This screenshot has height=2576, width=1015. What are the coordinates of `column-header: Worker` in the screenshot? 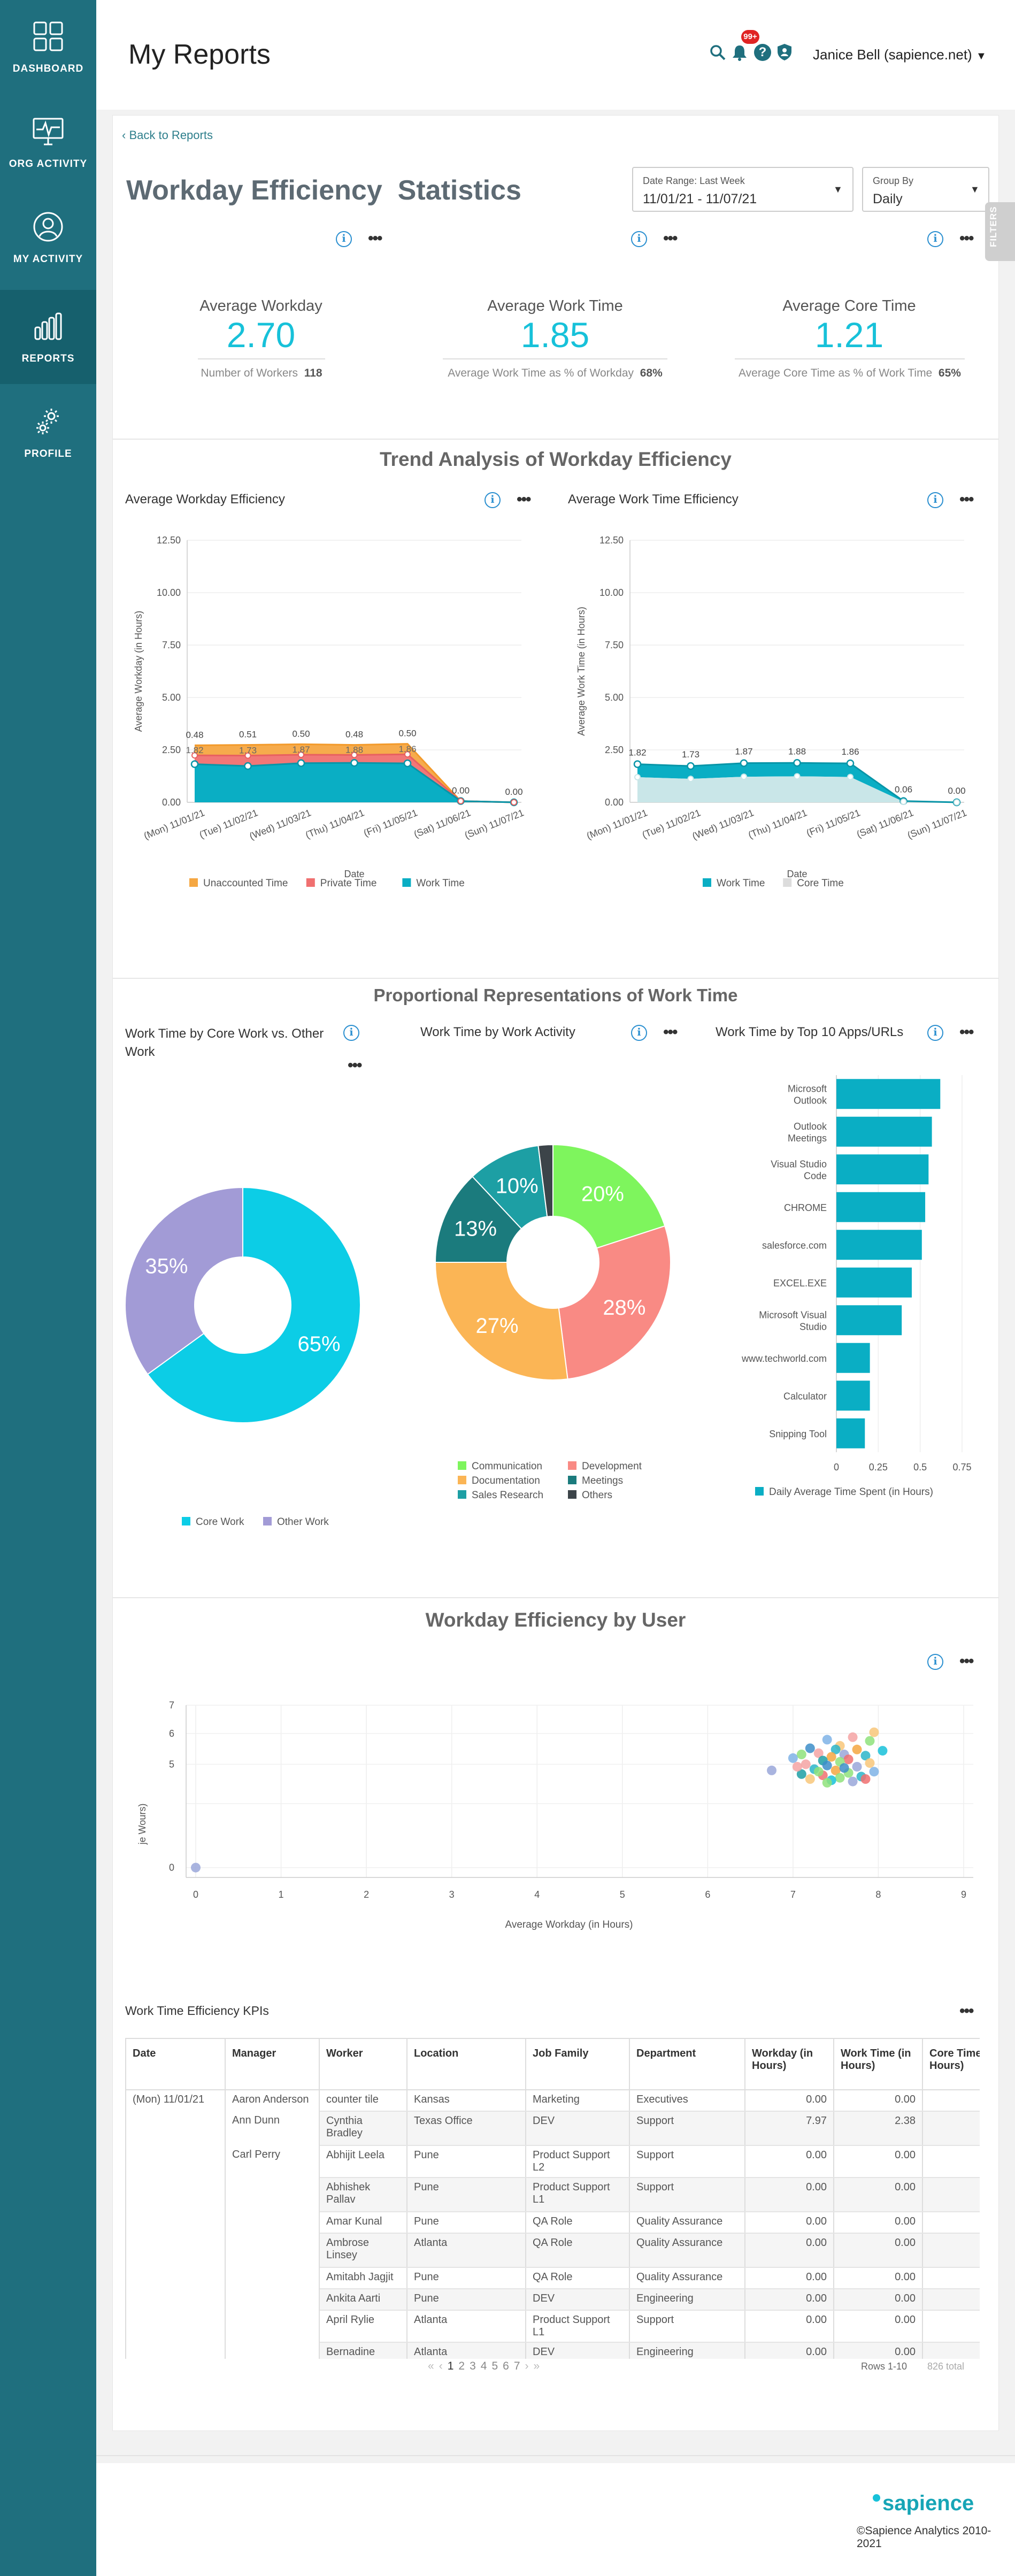 It's located at (363, 2064).